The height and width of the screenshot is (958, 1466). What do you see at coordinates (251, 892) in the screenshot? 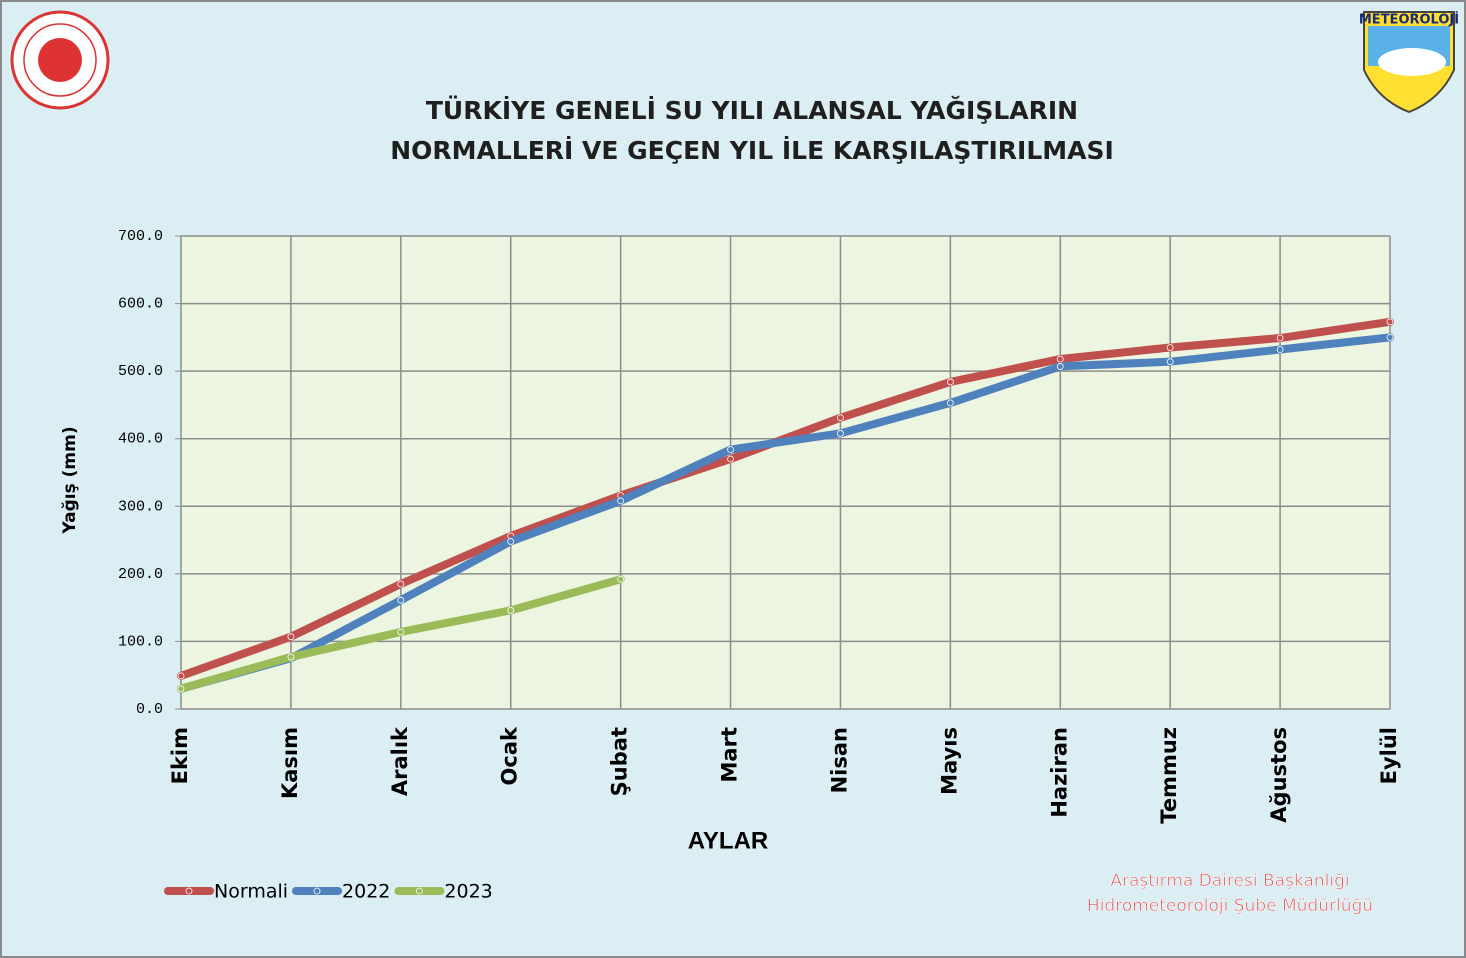
I see `legend-label: Normali` at bounding box center [251, 892].